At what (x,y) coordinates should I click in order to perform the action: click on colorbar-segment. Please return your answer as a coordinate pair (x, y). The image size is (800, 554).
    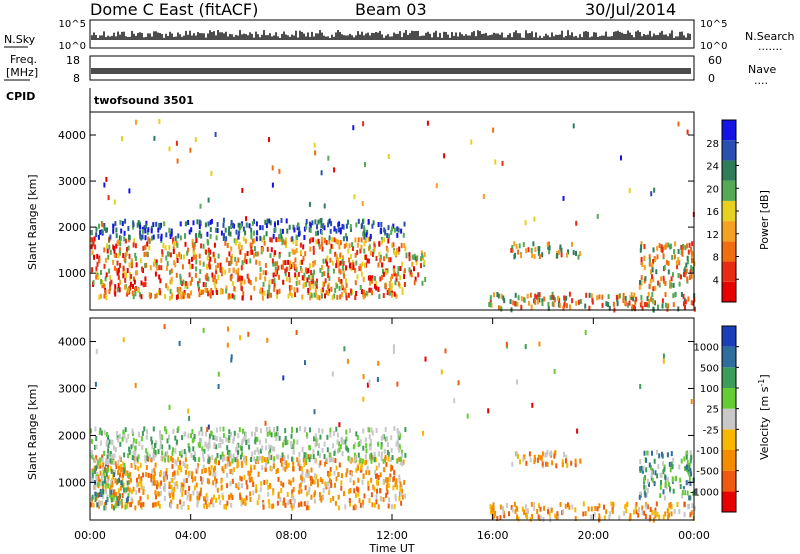
    Looking at the image, I should click on (729, 336).